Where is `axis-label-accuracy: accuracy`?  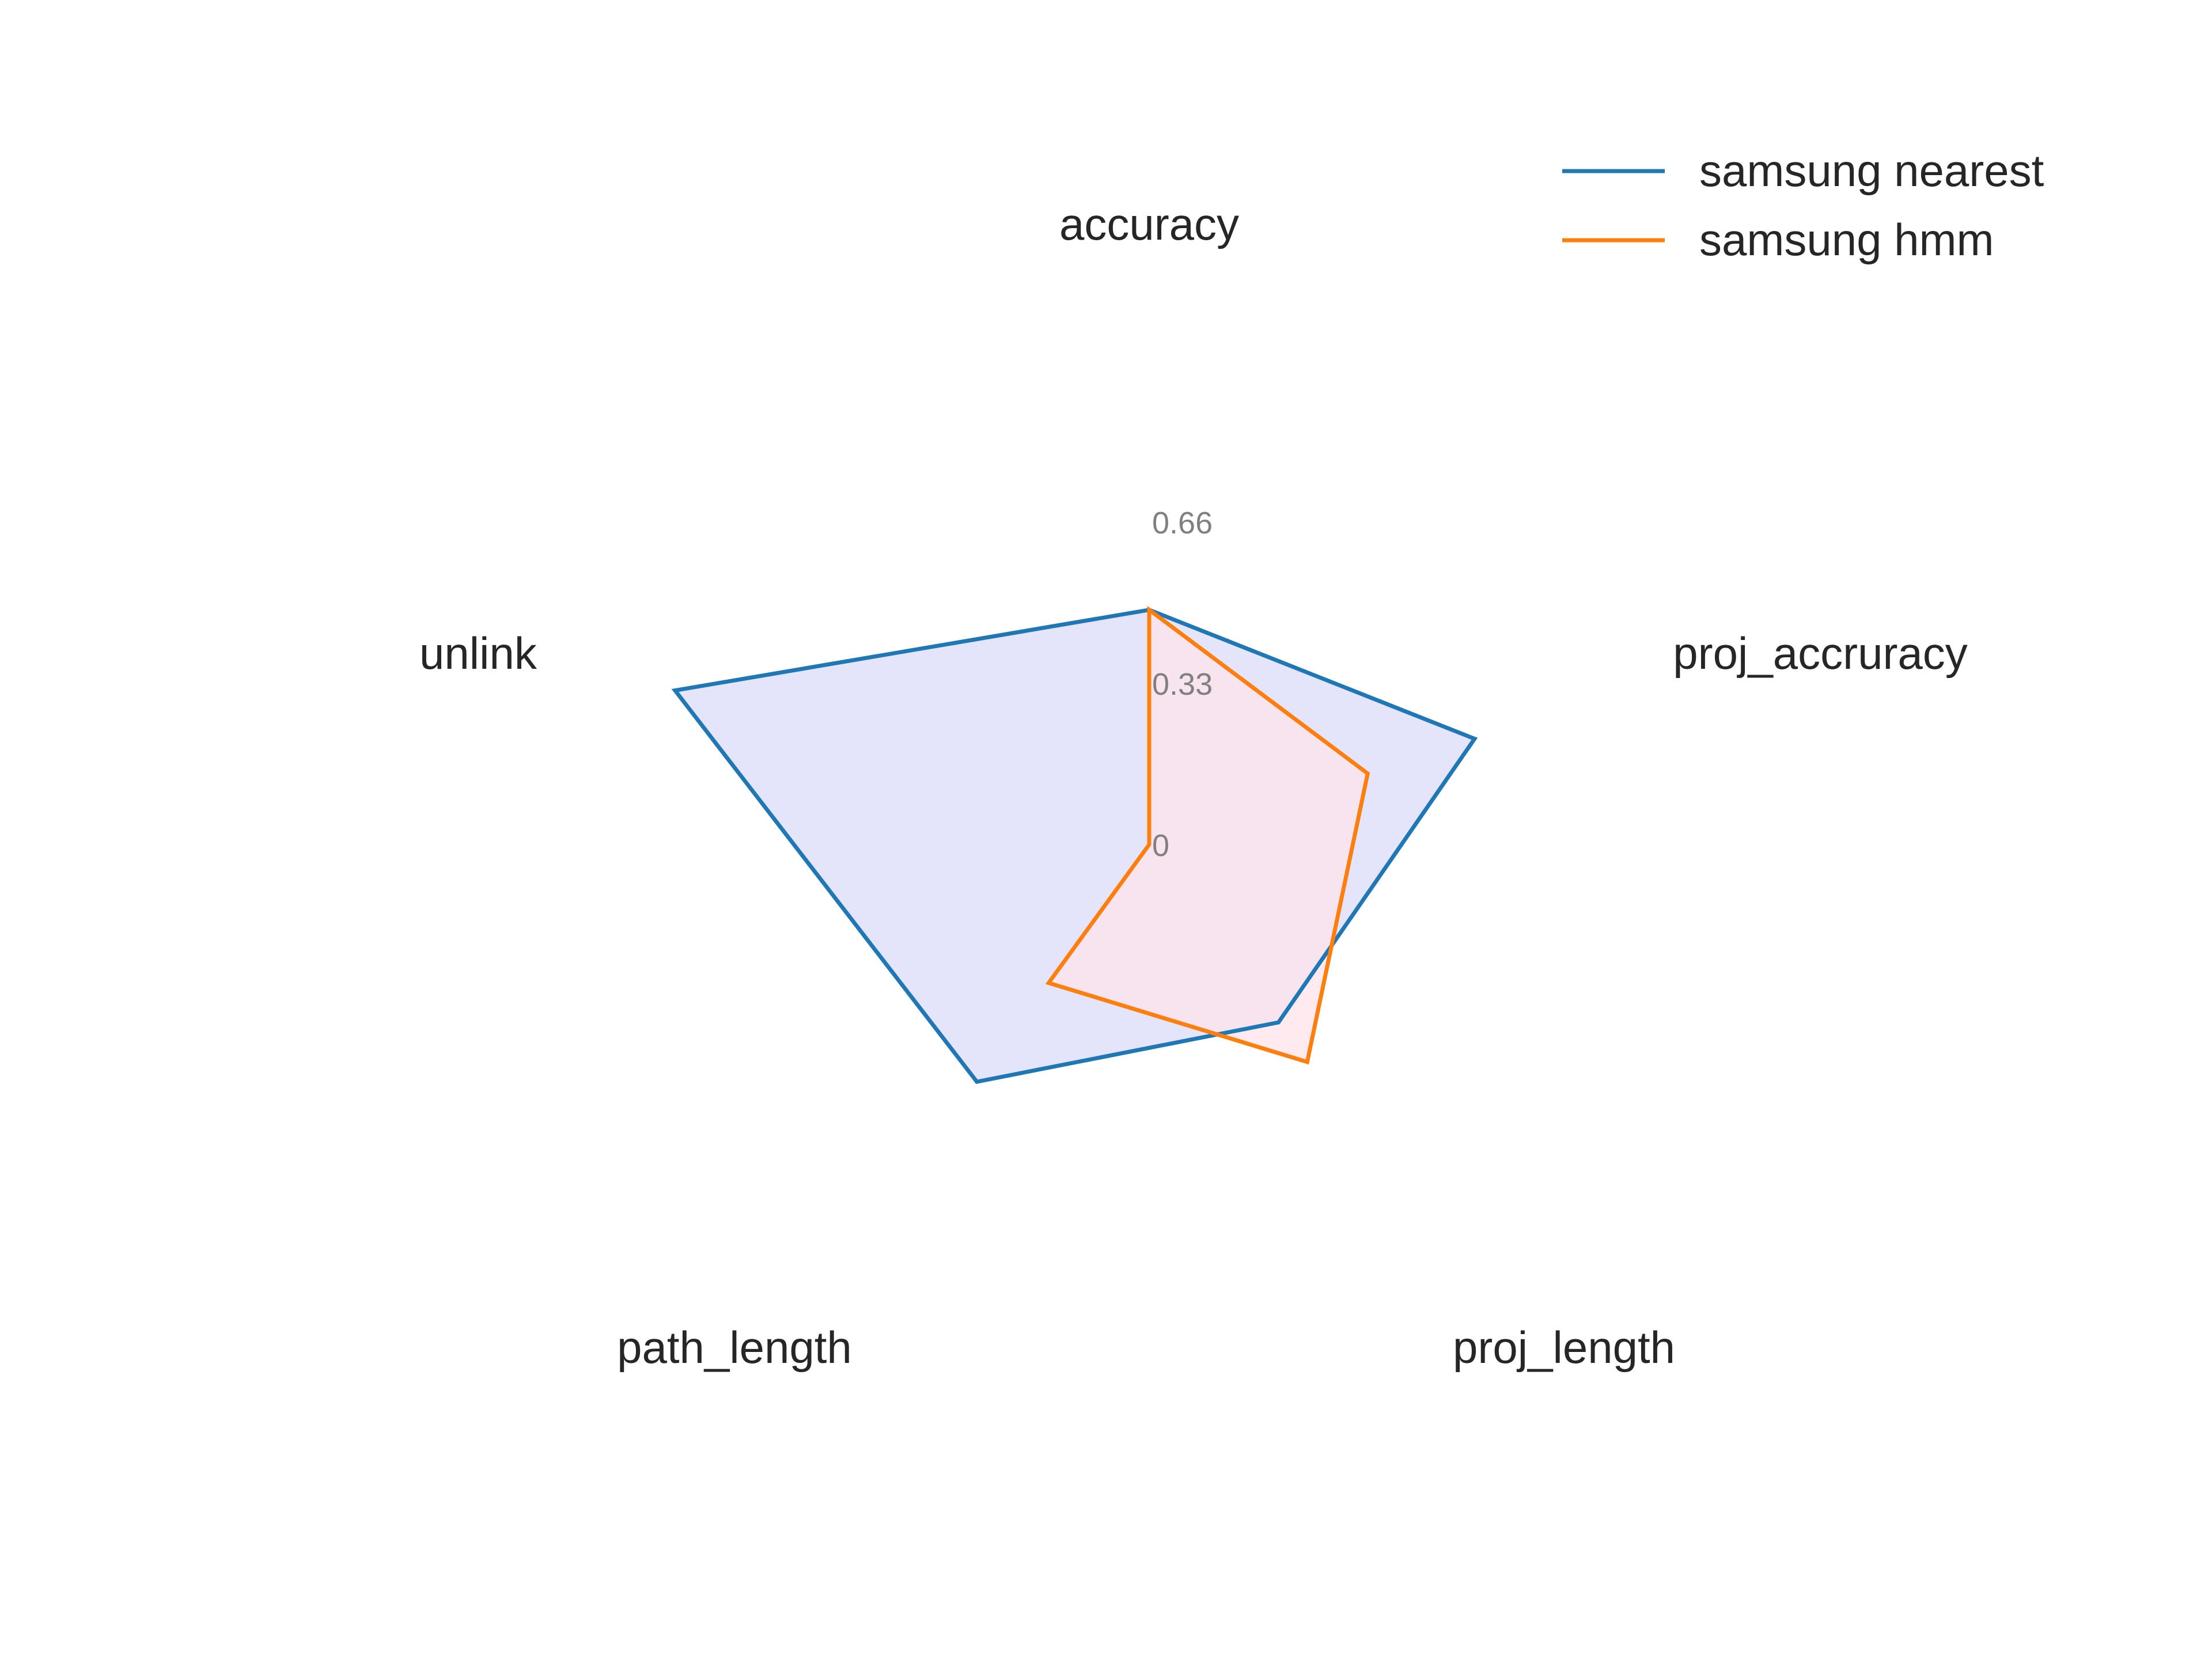
axis-label-accuracy: accuracy is located at coordinates (1149, 224).